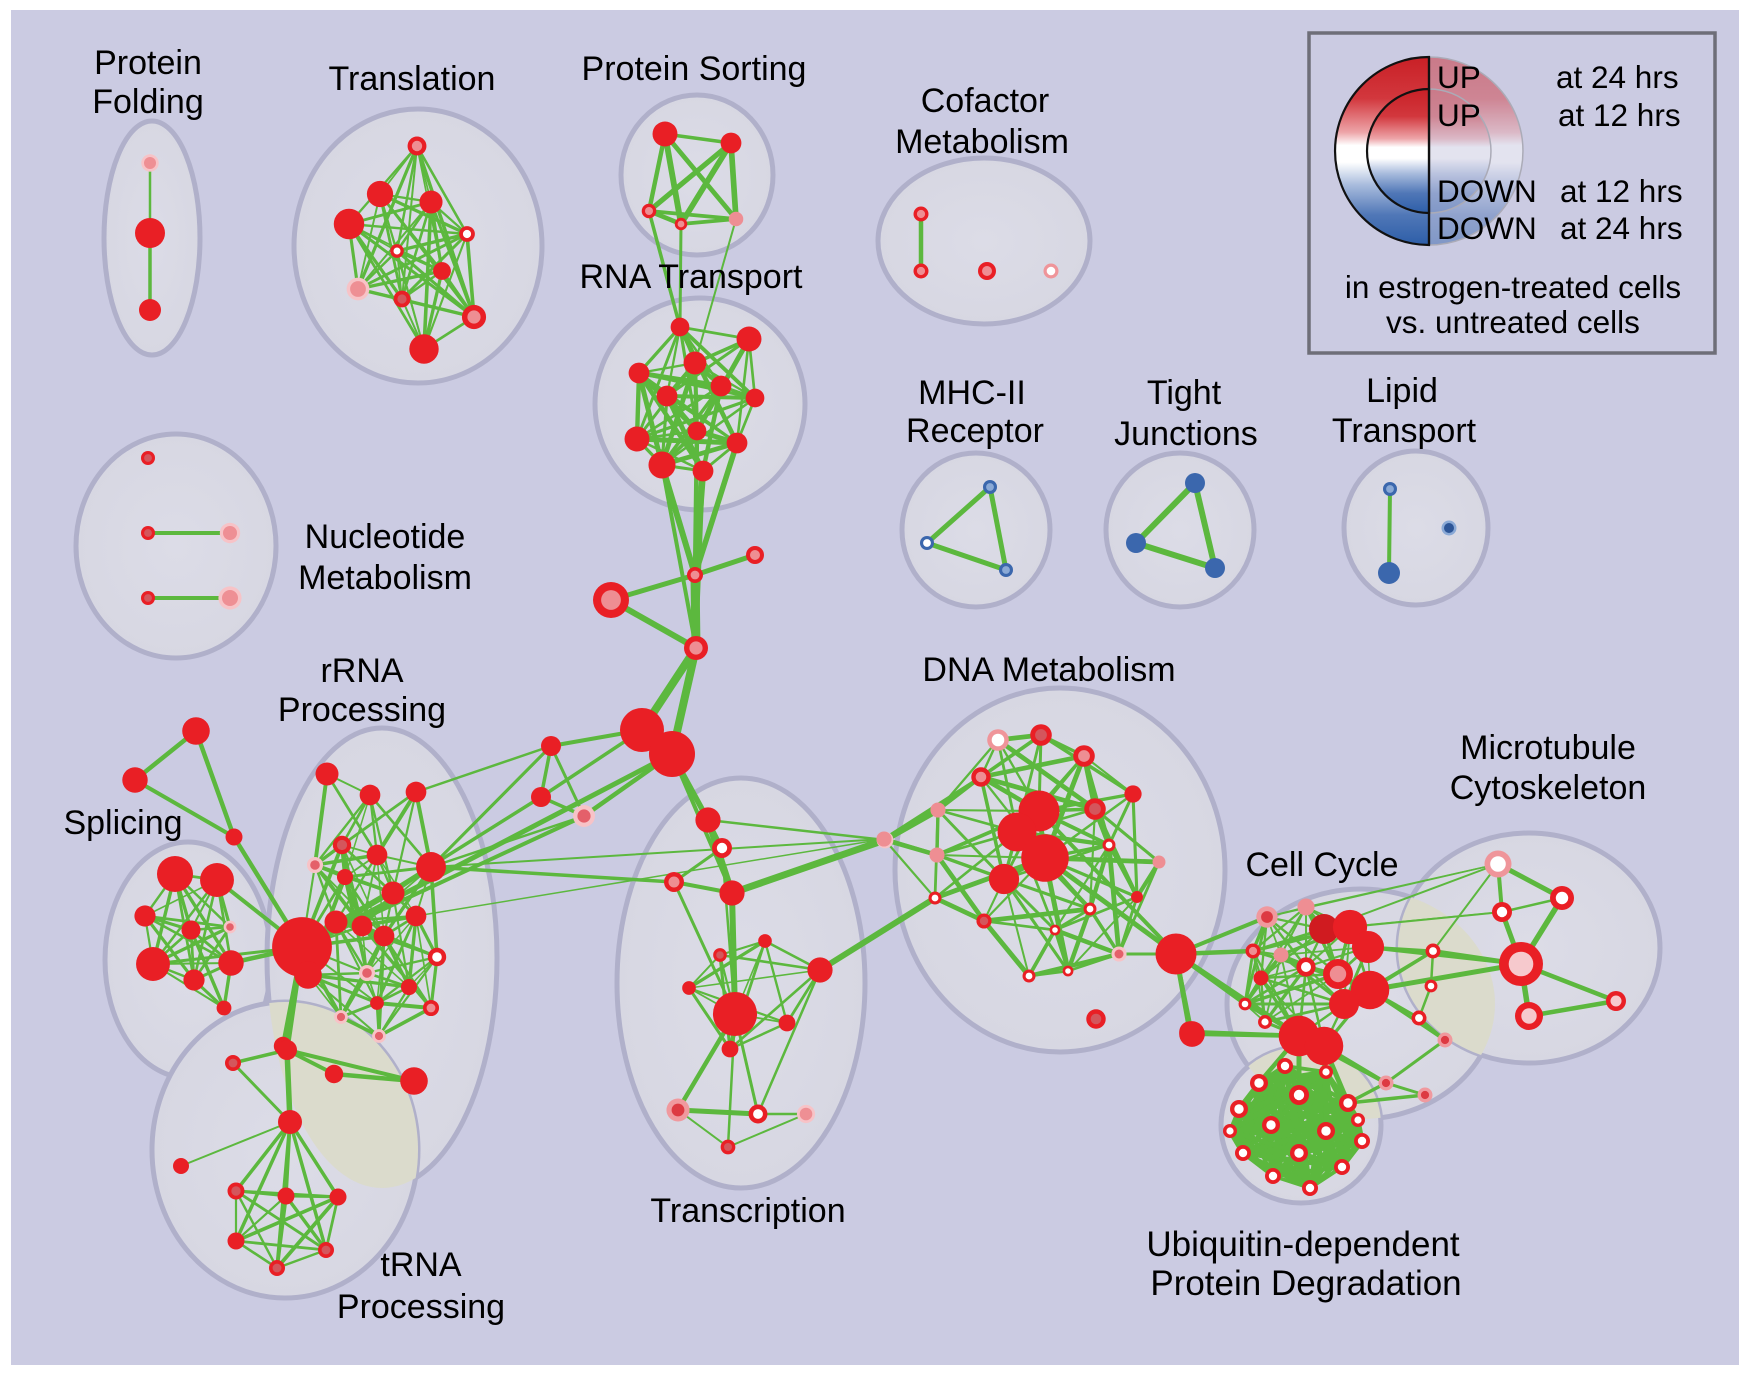  What do you see at coordinates (361, 671) in the screenshot?
I see `svg-text: rRNA` at bounding box center [361, 671].